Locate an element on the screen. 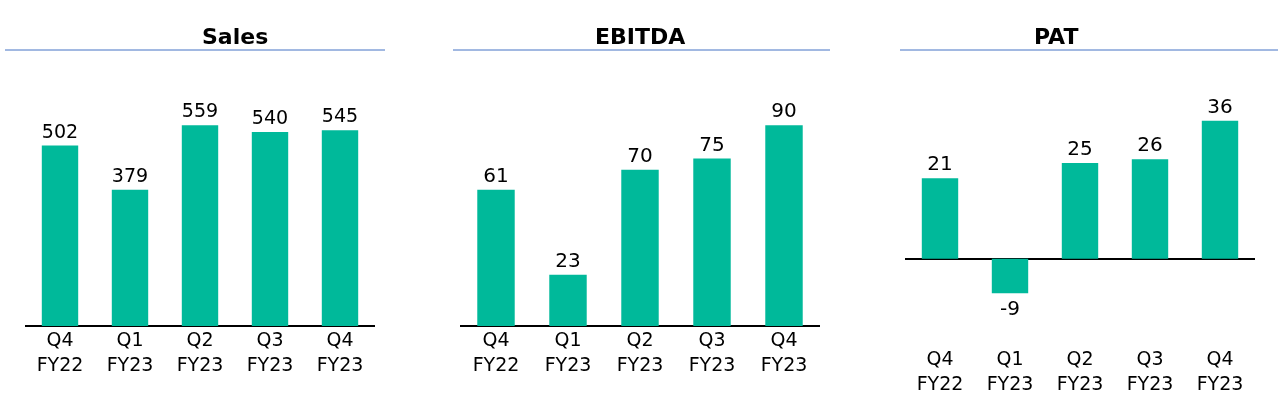 This screenshot has width=1281, height=402. chart-title: Sales is located at coordinates (235, 36).